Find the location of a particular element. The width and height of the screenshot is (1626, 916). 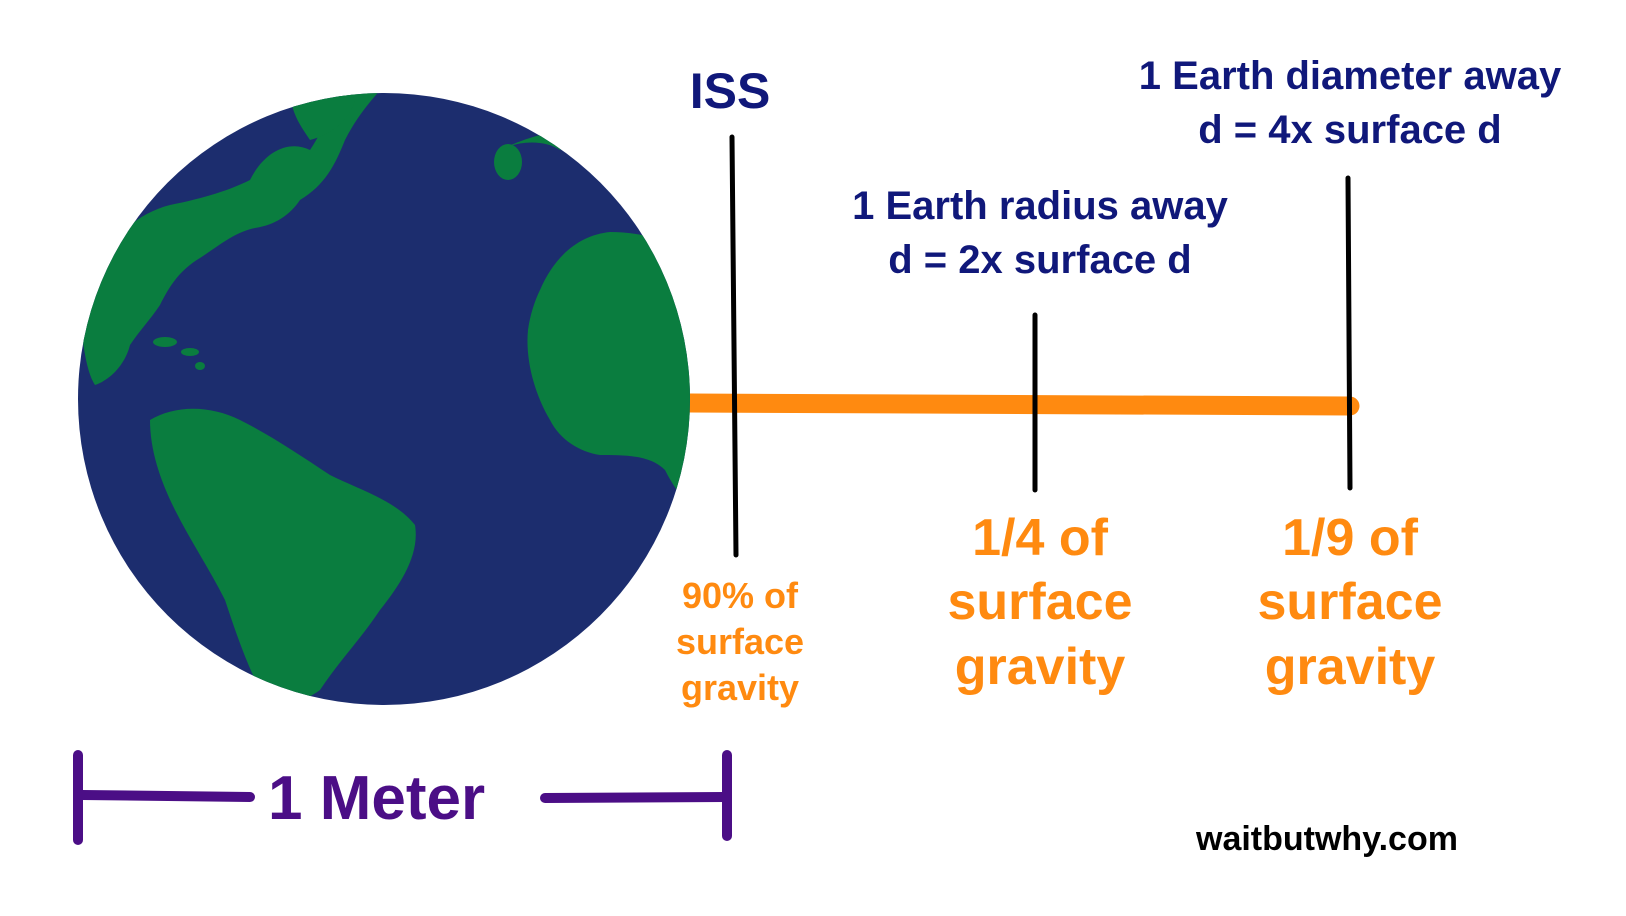

scale-bar-right-segment is located at coordinates (635, 797).